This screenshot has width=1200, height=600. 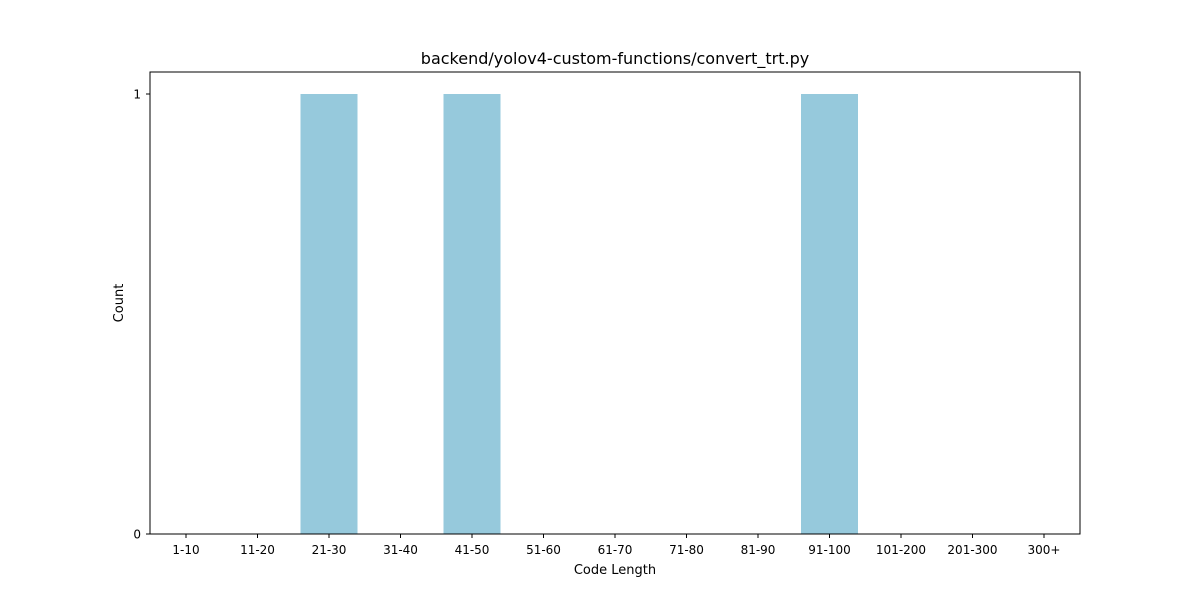 What do you see at coordinates (758, 550) in the screenshot?
I see `x-tick-label: 81-90` at bounding box center [758, 550].